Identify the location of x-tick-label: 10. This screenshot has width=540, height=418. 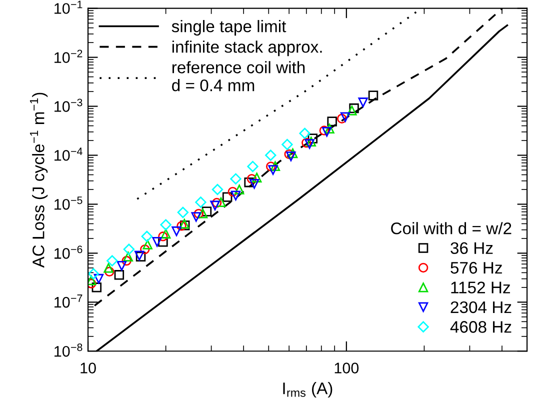
(88, 368).